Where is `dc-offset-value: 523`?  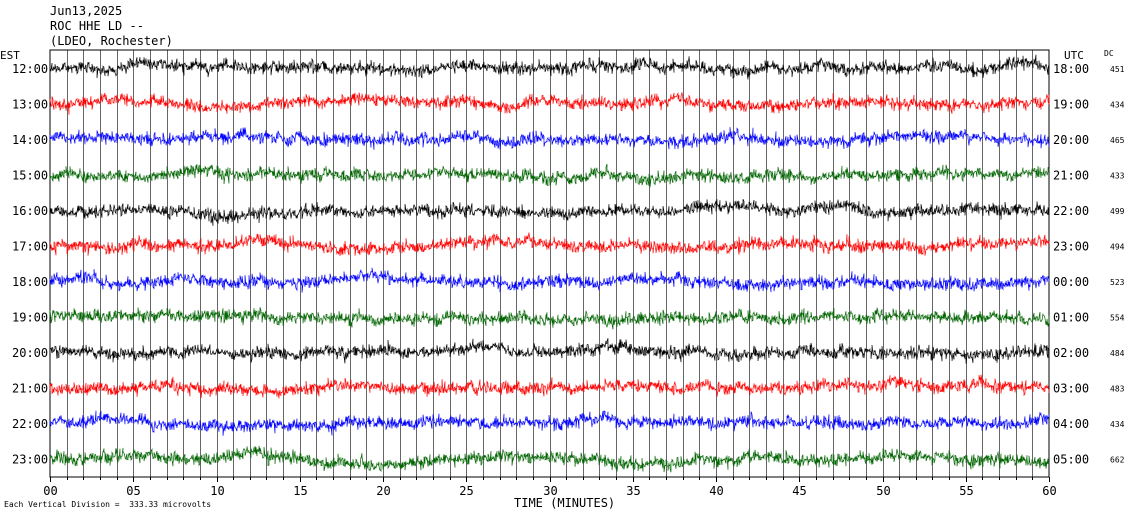 dc-offset-value: 523 is located at coordinates (1117, 282).